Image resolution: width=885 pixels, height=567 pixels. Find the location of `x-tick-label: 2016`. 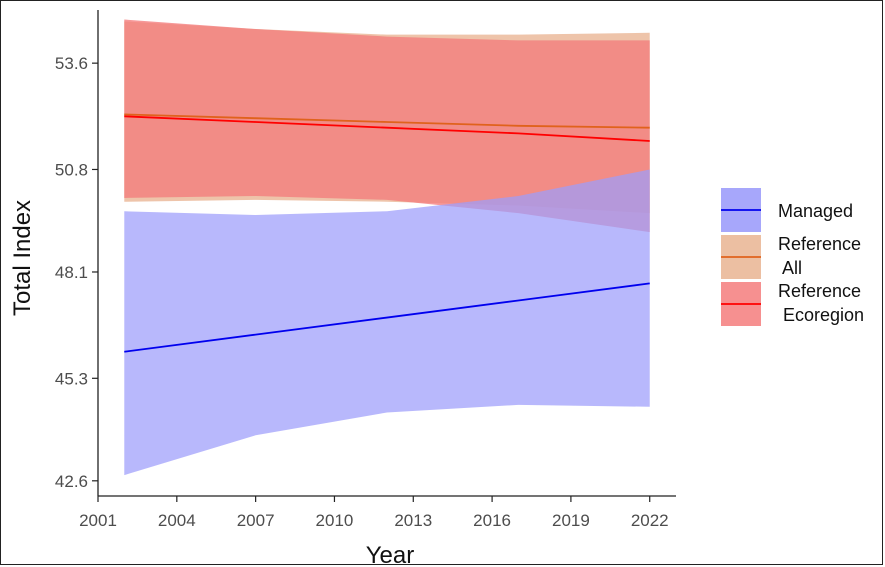

x-tick-label: 2016 is located at coordinates (492, 520).